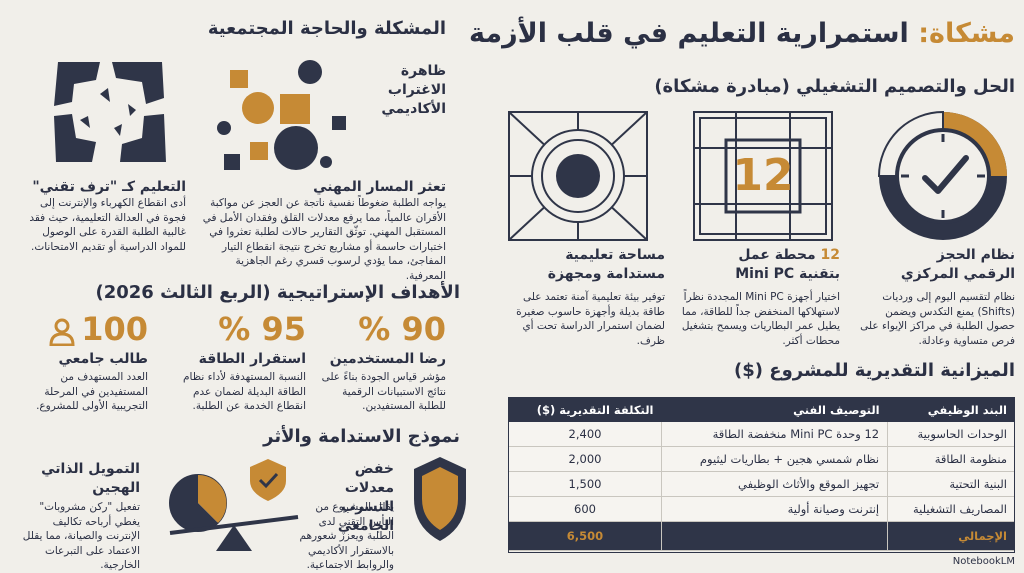  I want to click on goal-value: 90 %, so click(402, 329).